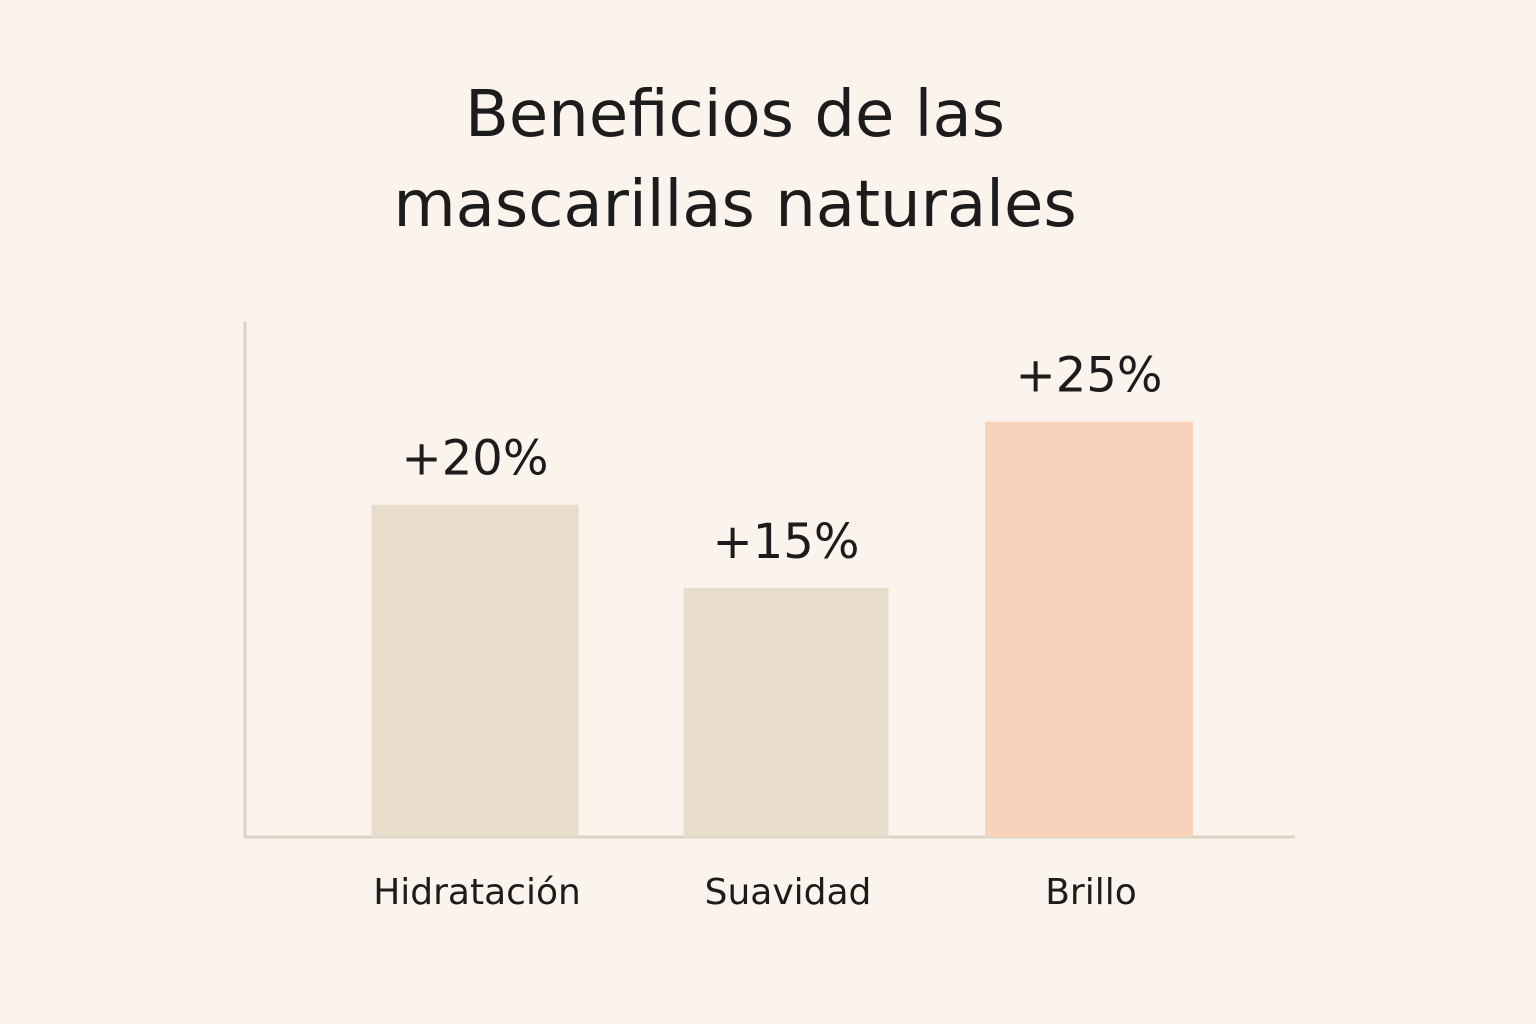 The width and height of the screenshot is (1536, 1024). Describe the element at coordinates (1089, 629) in the screenshot. I see `bar-brillo` at that location.